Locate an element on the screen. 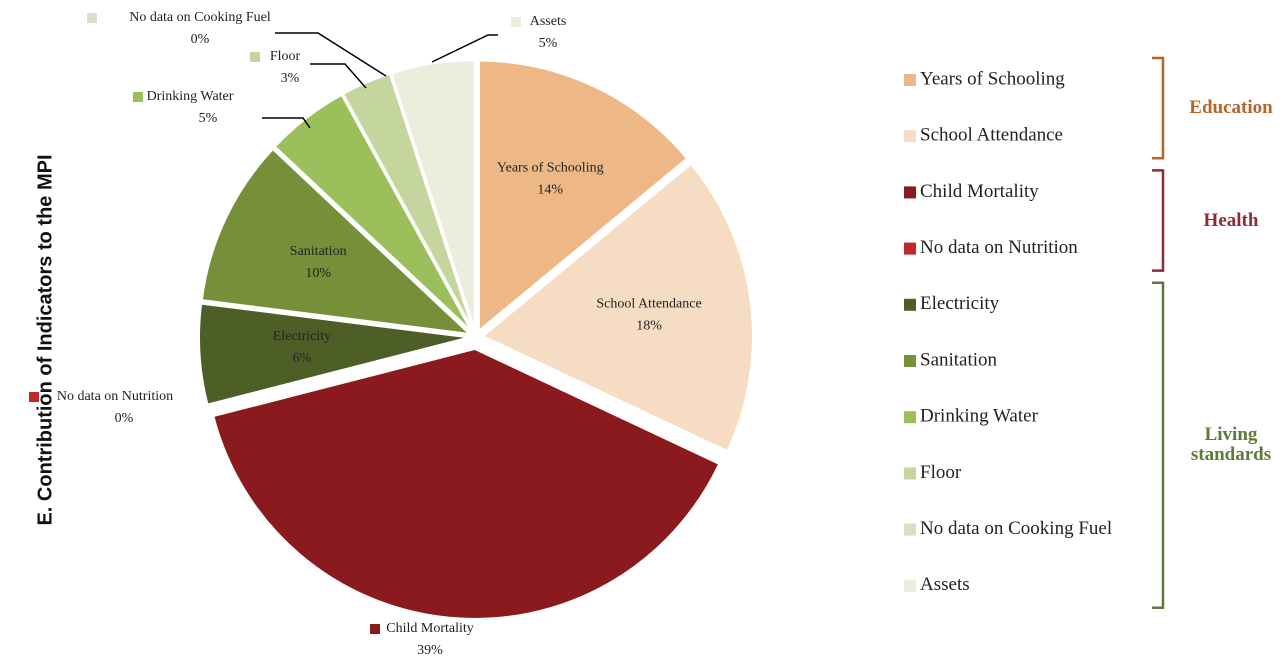  group-label: Education is located at coordinates (1231, 108).